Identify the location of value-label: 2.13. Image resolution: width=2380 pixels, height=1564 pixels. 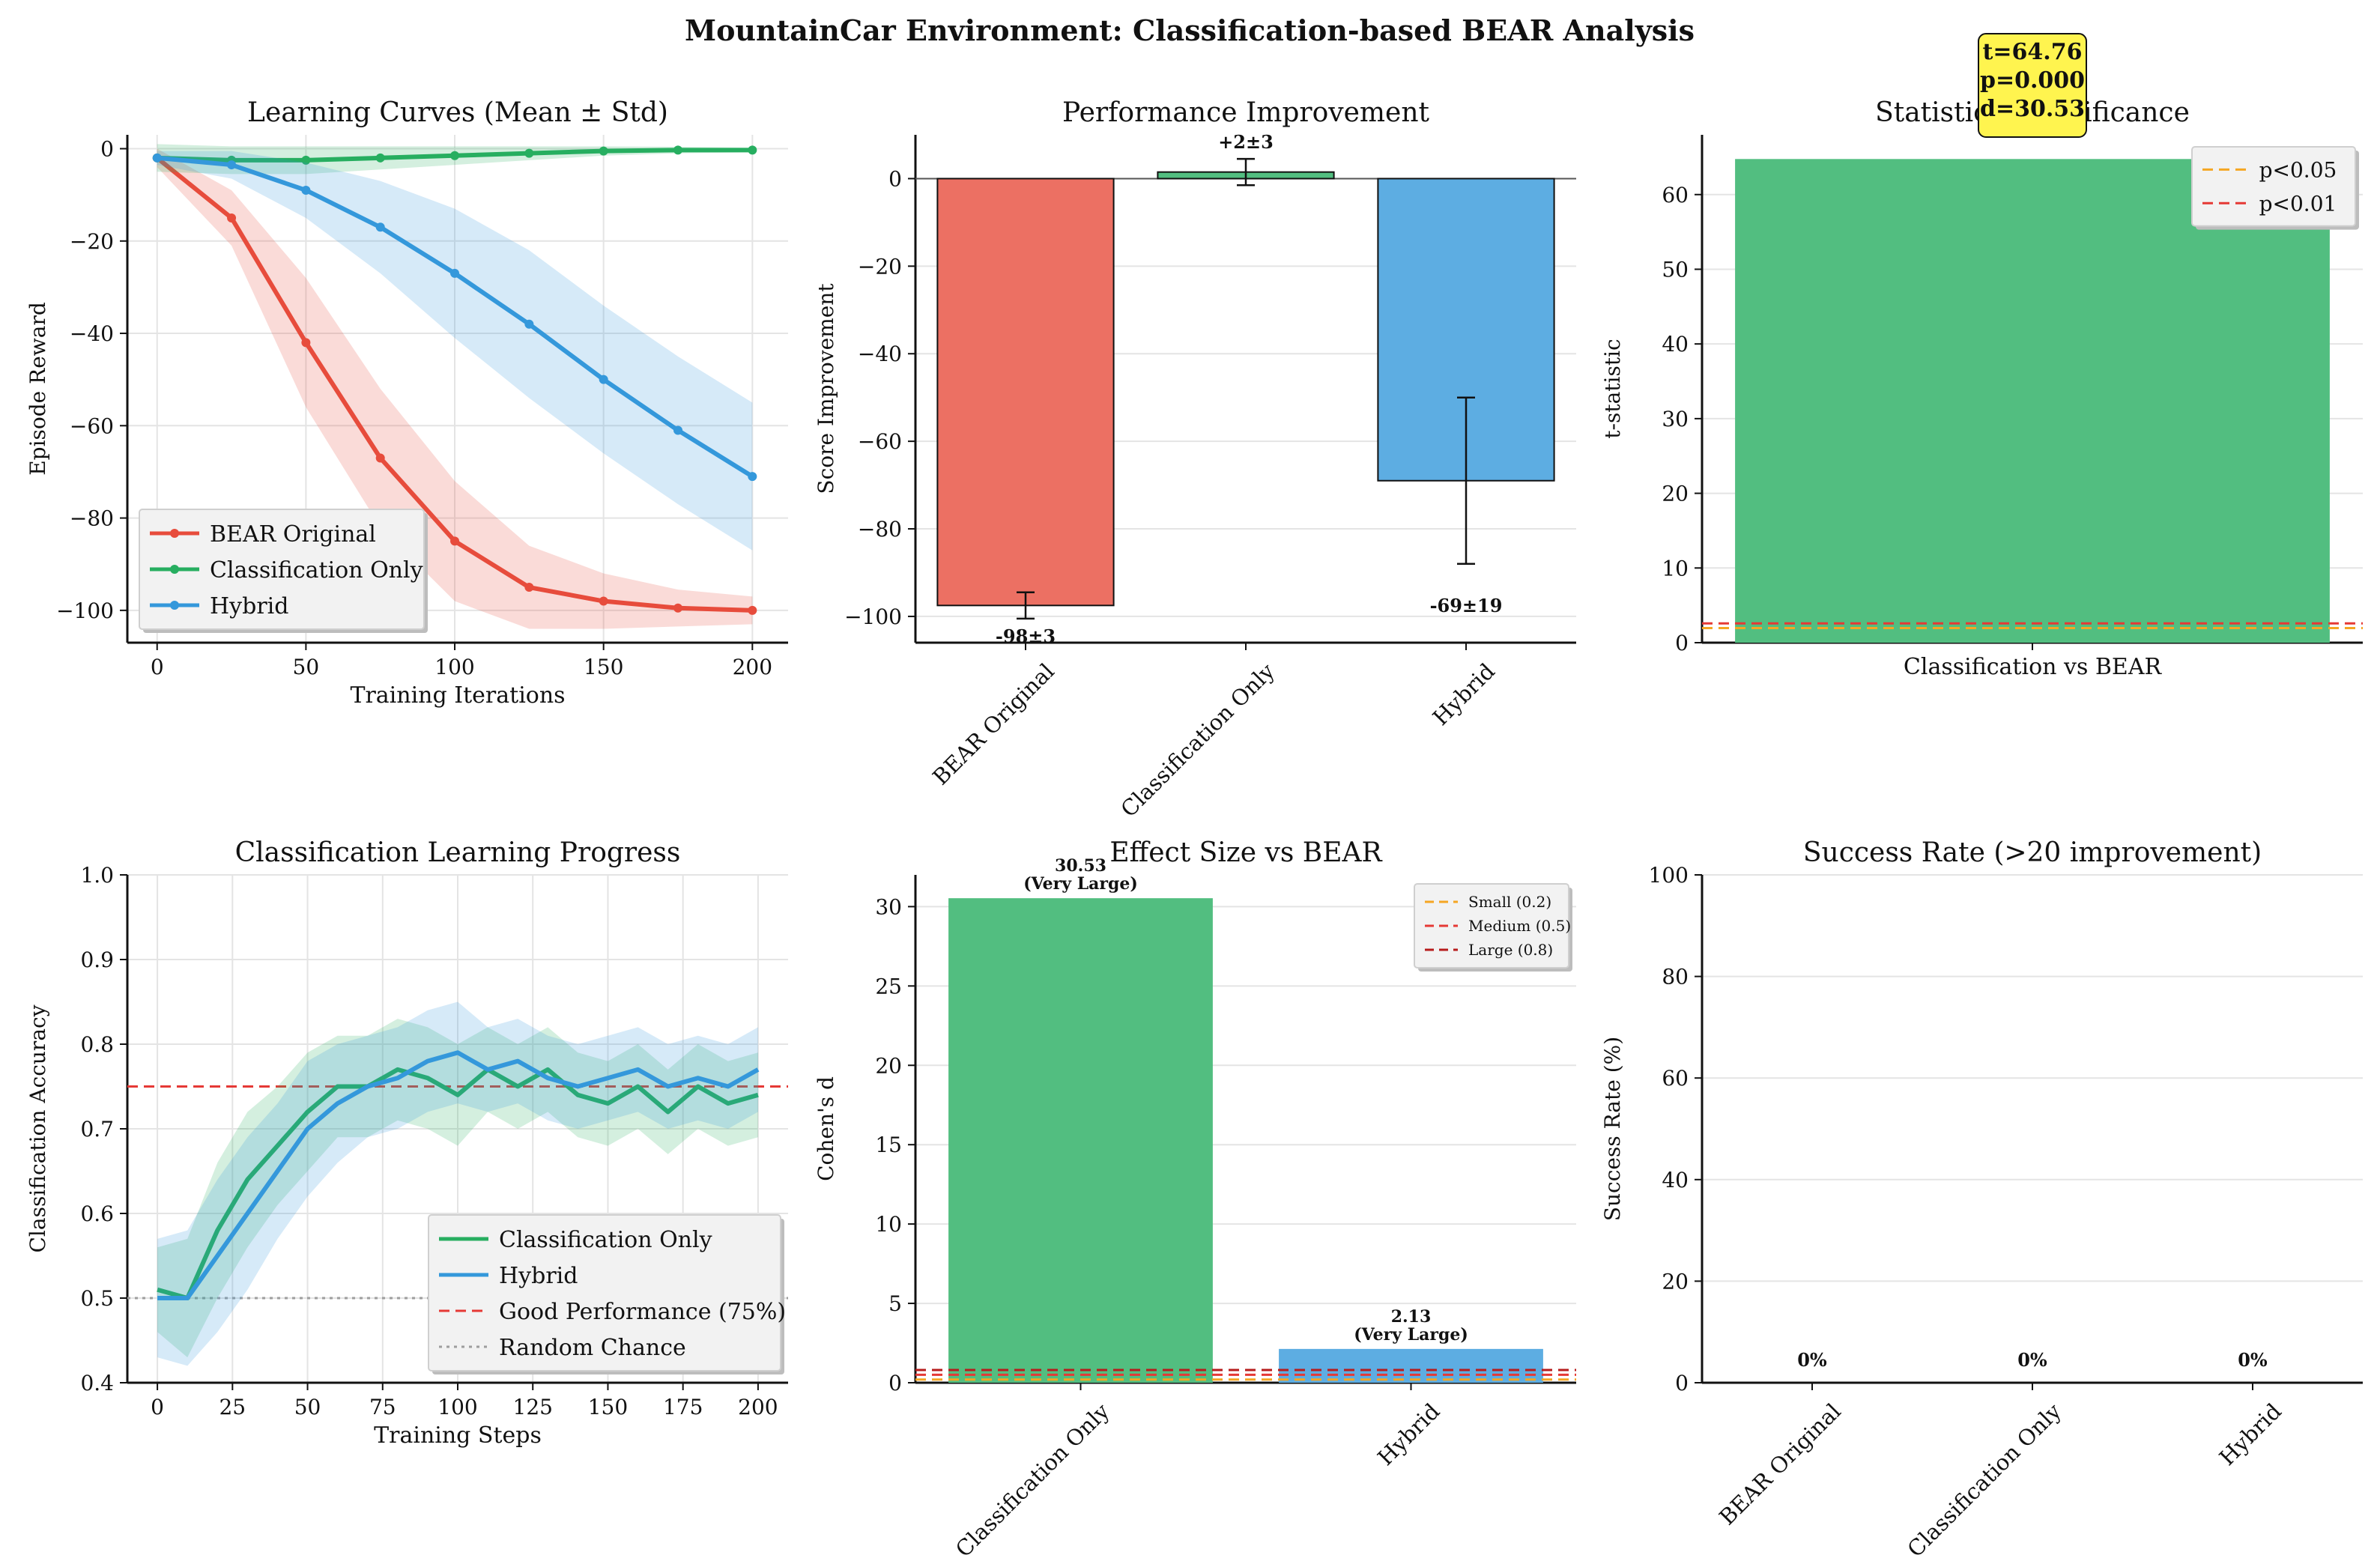
(1411, 1317).